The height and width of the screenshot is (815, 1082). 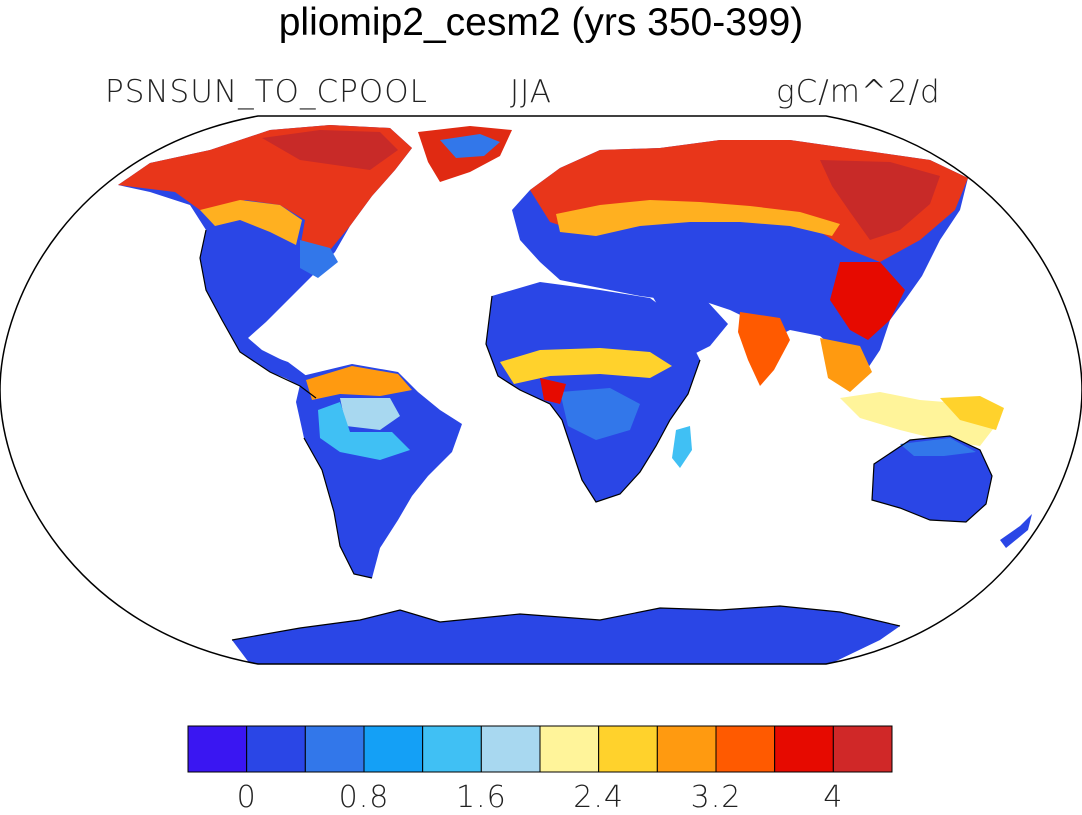 What do you see at coordinates (833, 797) in the screenshot?
I see `colorbar-tick-label: 4` at bounding box center [833, 797].